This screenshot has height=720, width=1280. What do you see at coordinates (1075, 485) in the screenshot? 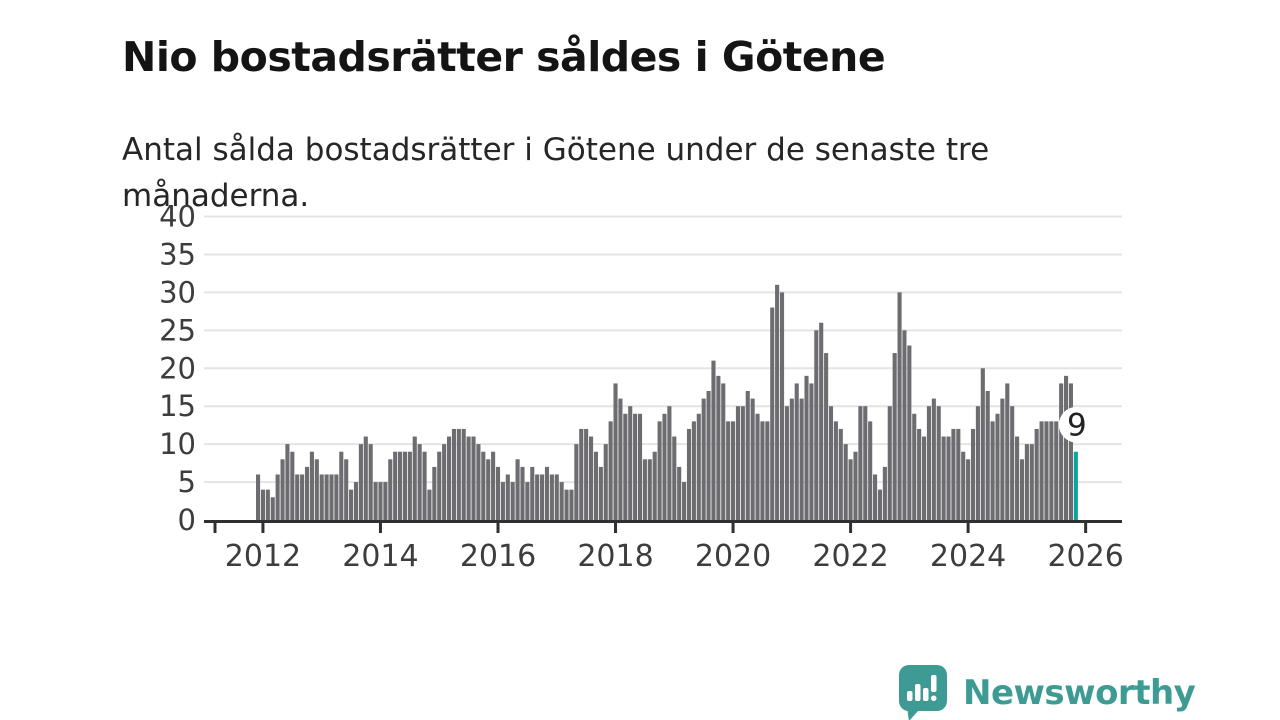
I see `highlight-bar` at bounding box center [1075, 485].